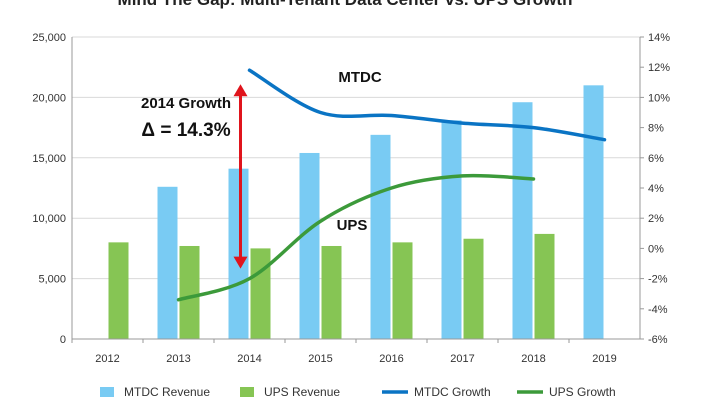  I want to click on y-left-tick-label: 25,000, so click(49, 38).